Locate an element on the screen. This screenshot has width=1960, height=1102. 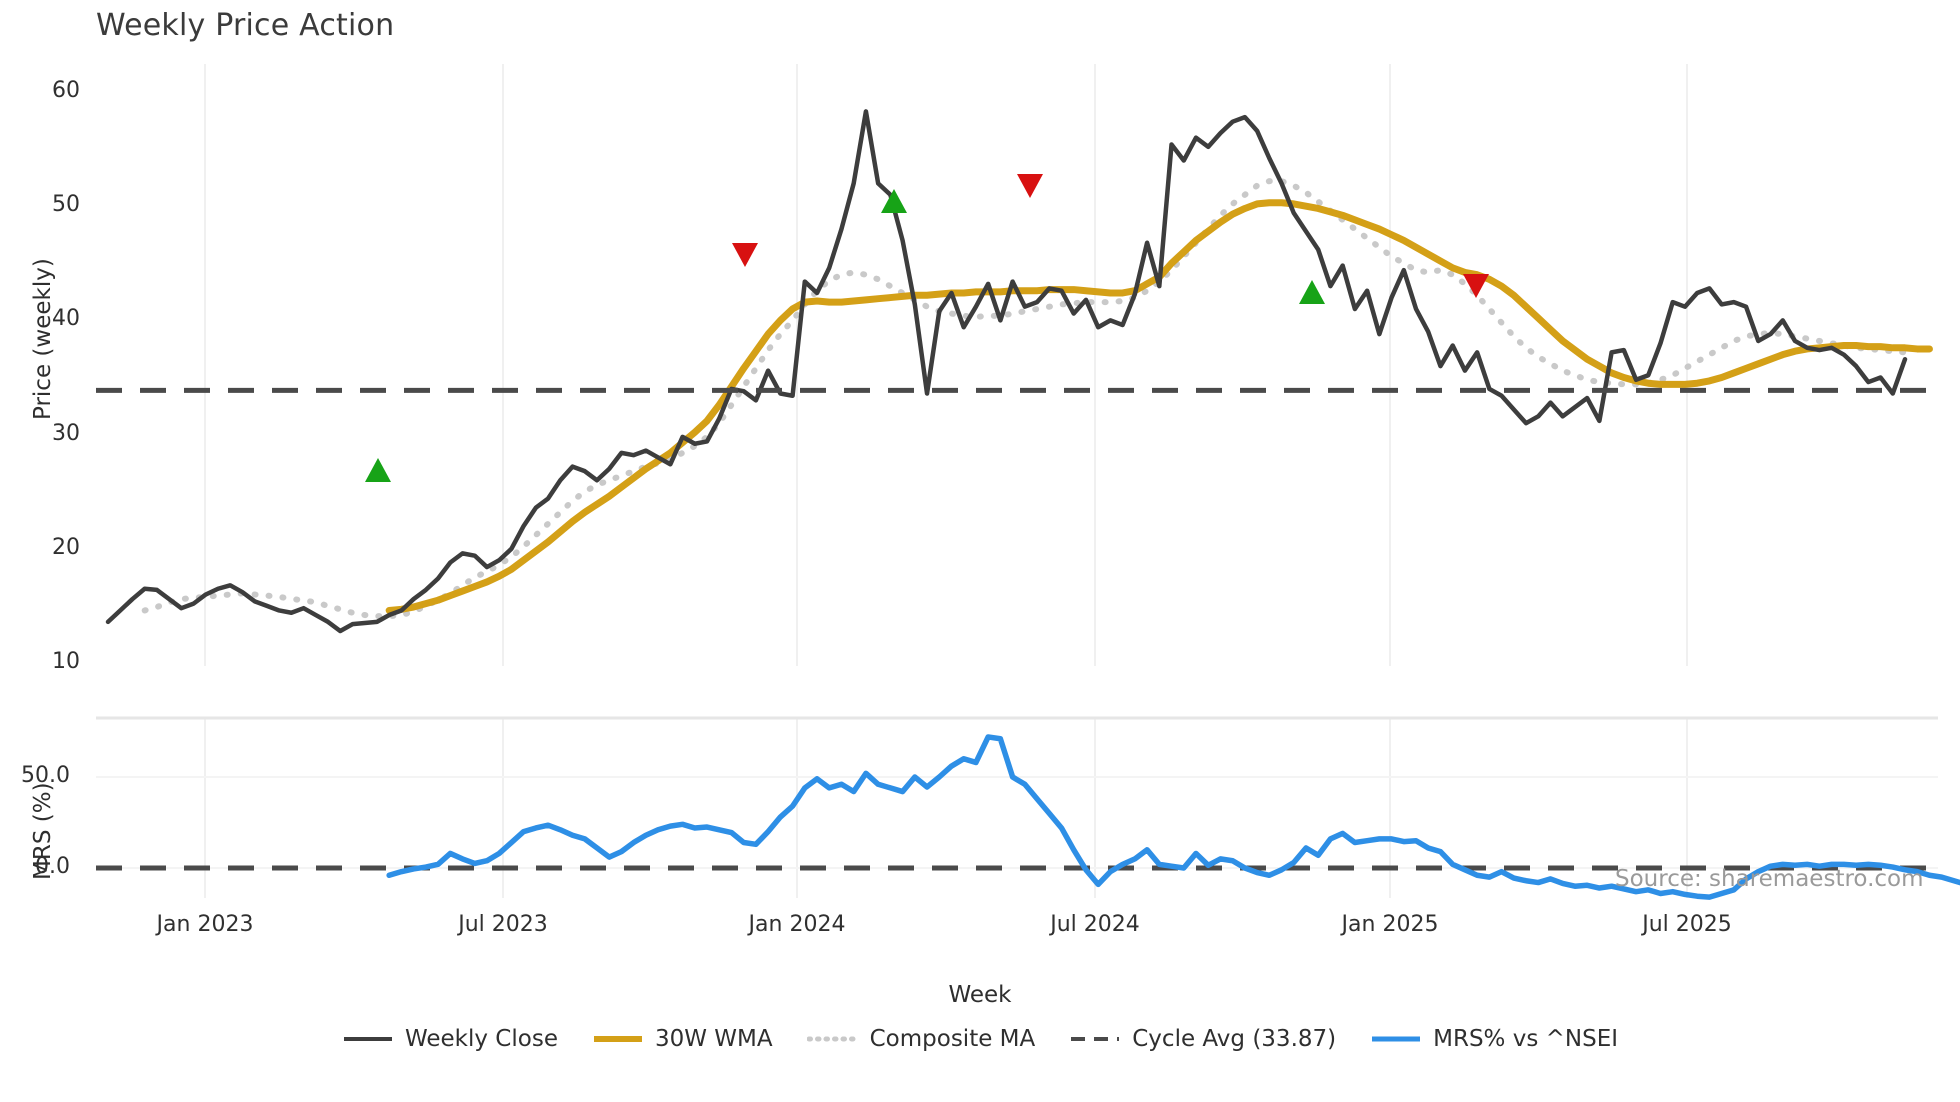
xtick-2: Jan 2024 is located at coordinates (797, 924).